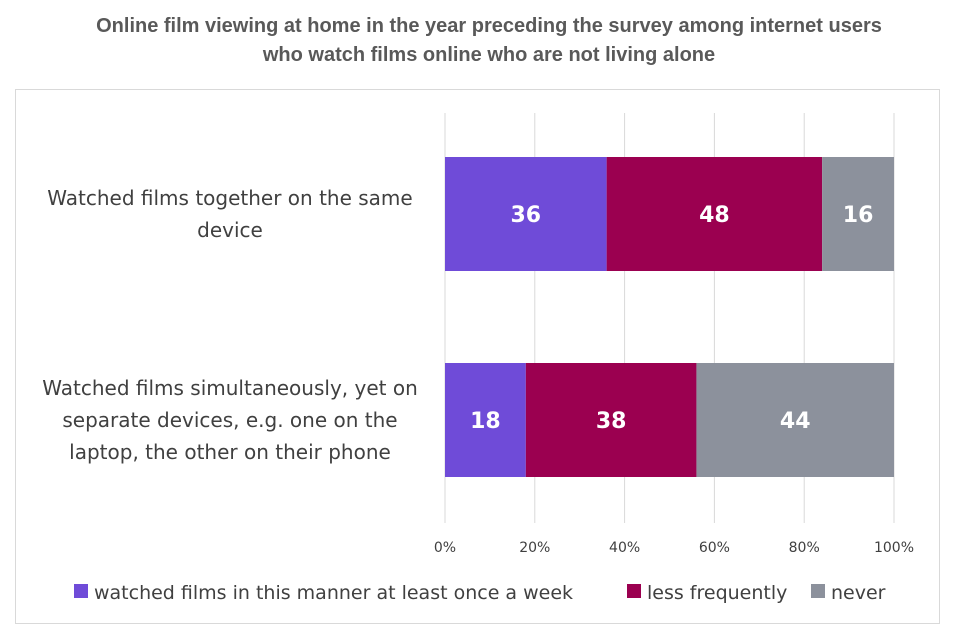 The width and height of the screenshot is (978, 633). I want to click on data-label: 36, so click(526, 215).